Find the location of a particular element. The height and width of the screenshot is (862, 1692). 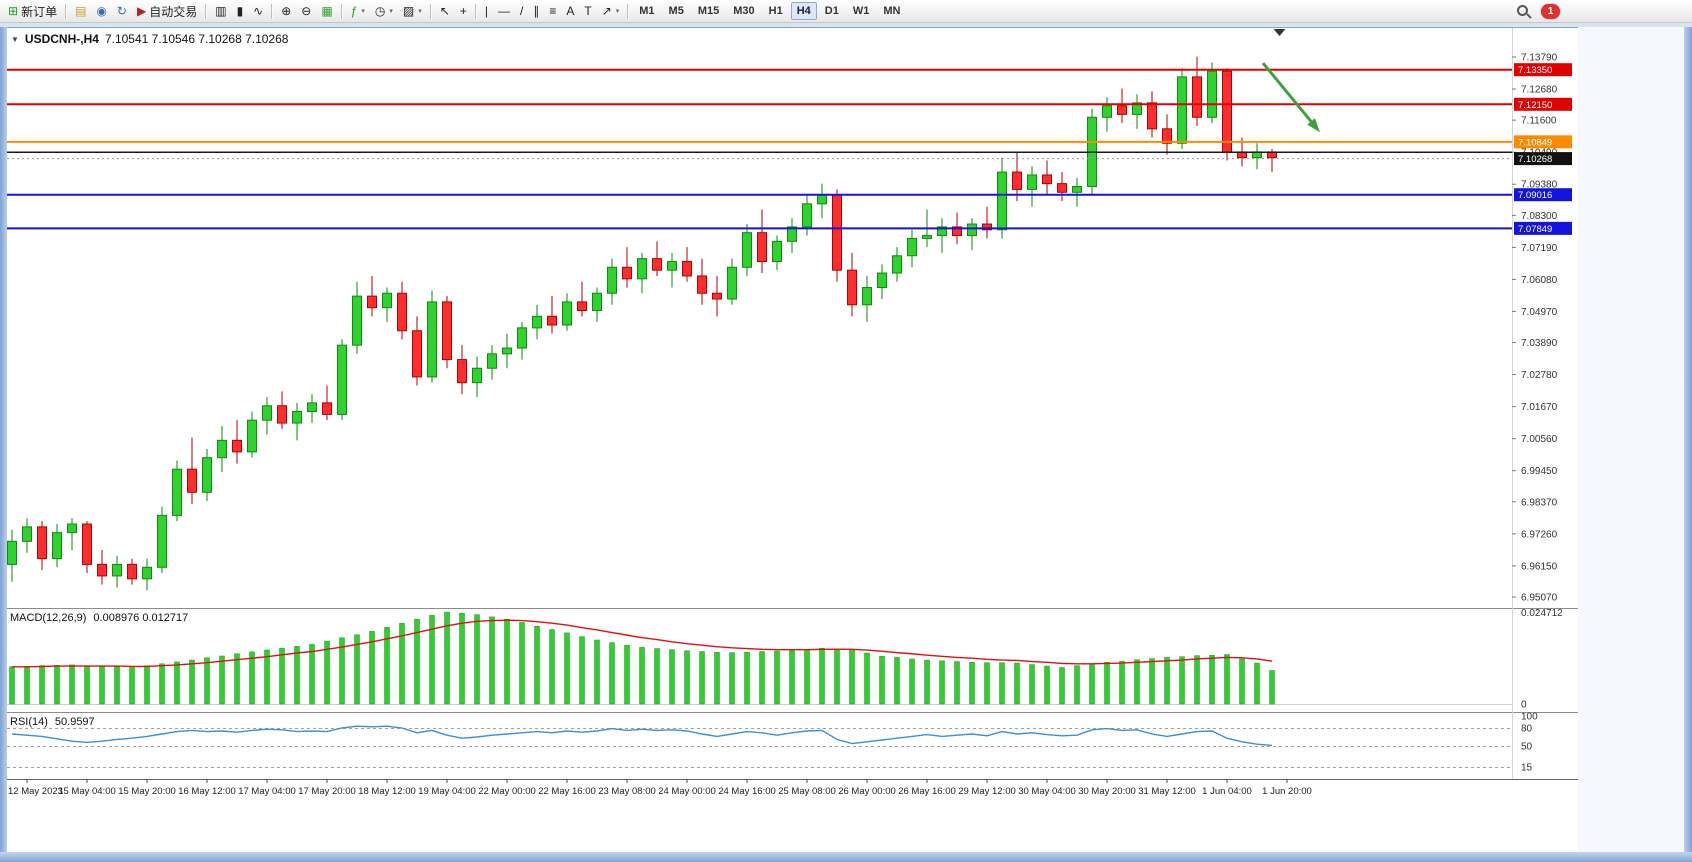

crosshair-button: + is located at coordinates (463, 11).